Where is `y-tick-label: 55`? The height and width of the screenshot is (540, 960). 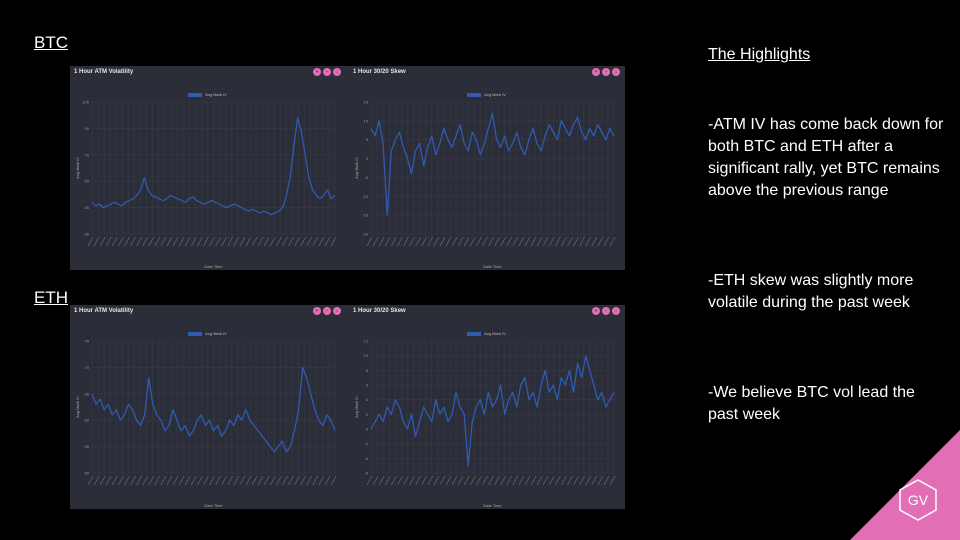 y-tick-label: 55 is located at coordinates (87, 446).